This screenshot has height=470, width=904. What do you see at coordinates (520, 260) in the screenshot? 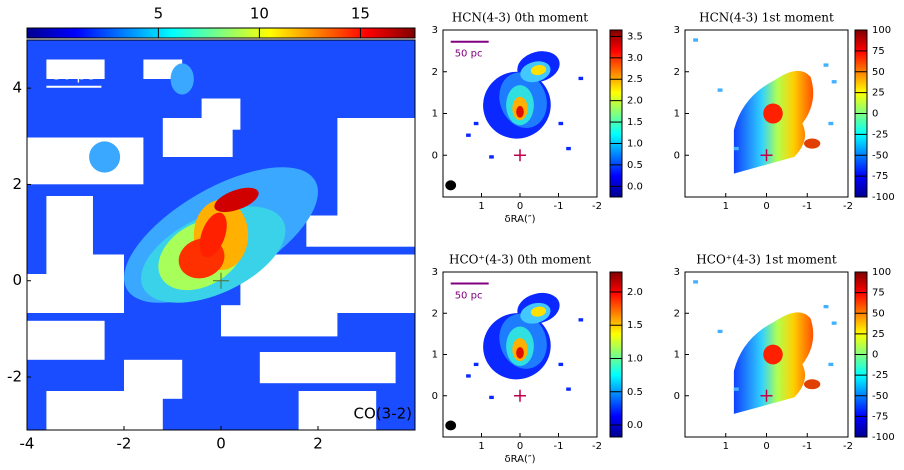
I see `chart-title: HCO⁺(4-3) 0th moment` at bounding box center [520, 260].